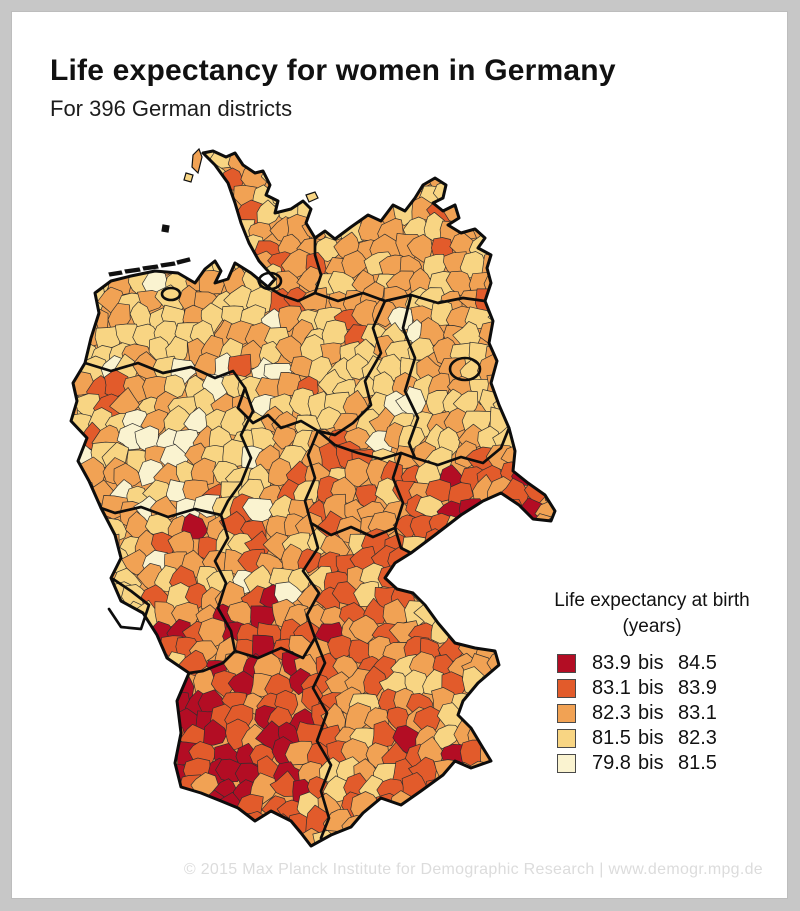  Describe the element at coordinates (188, 177) in the screenshot. I see `island-foehr` at that location.